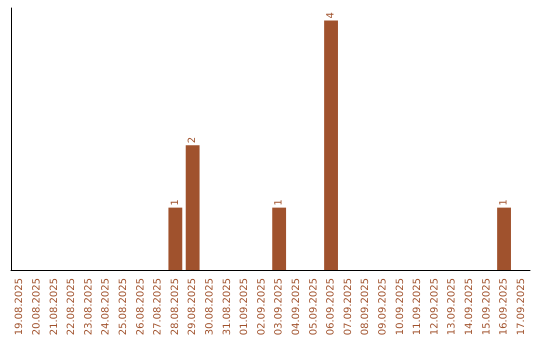 Image resolution: width=540 pixels, height=340 pixels. What do you see at coordinates (331, 307) in the screenshot?
I see `x-tick-label: 06.09.2025` at bounding box center [331, 307].